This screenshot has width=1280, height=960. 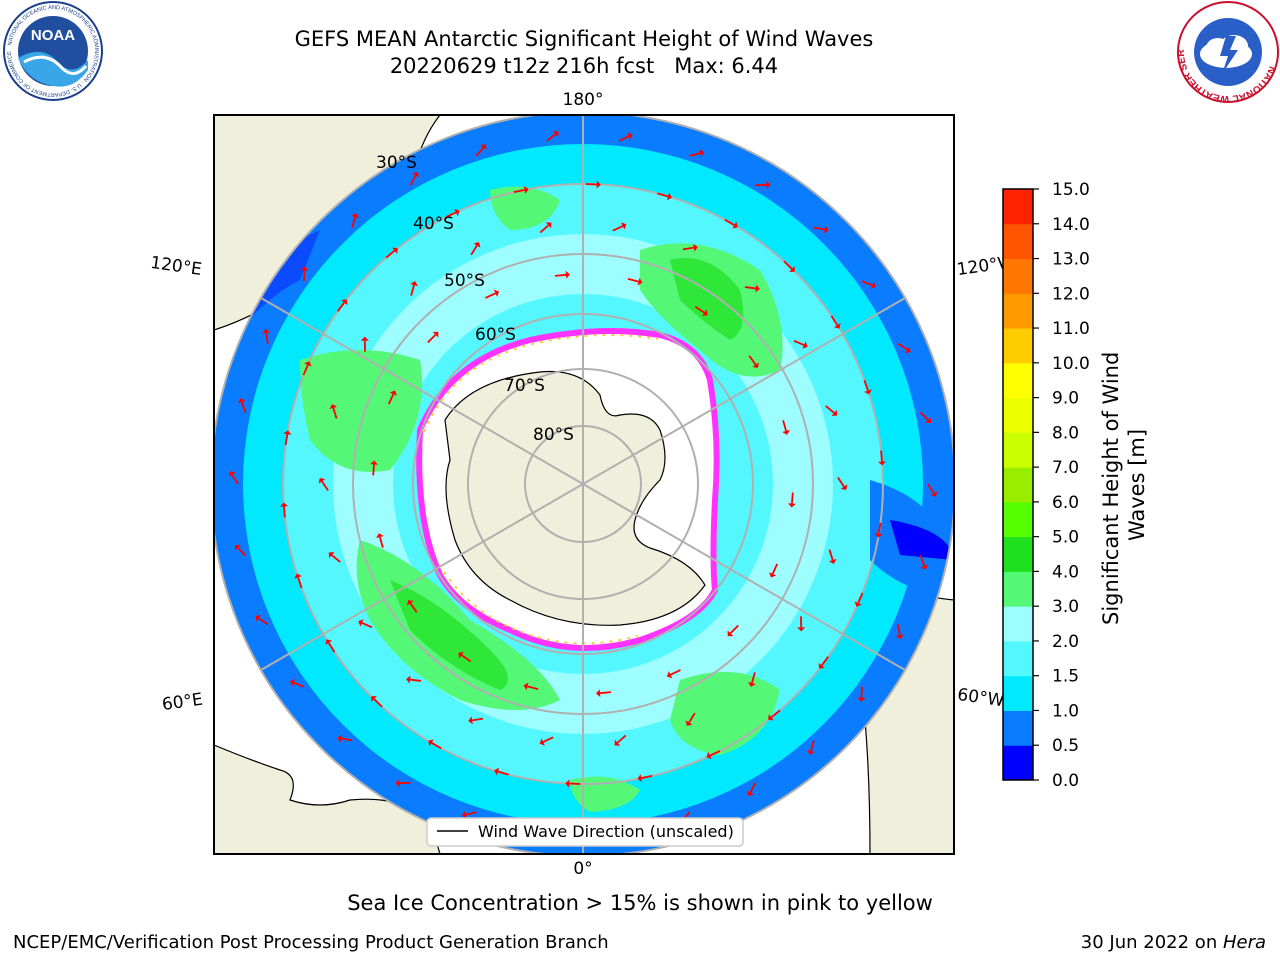 I want to click on colorbar-label: Significant Height of Wind Waves [m], so click(x=1124, y=485).